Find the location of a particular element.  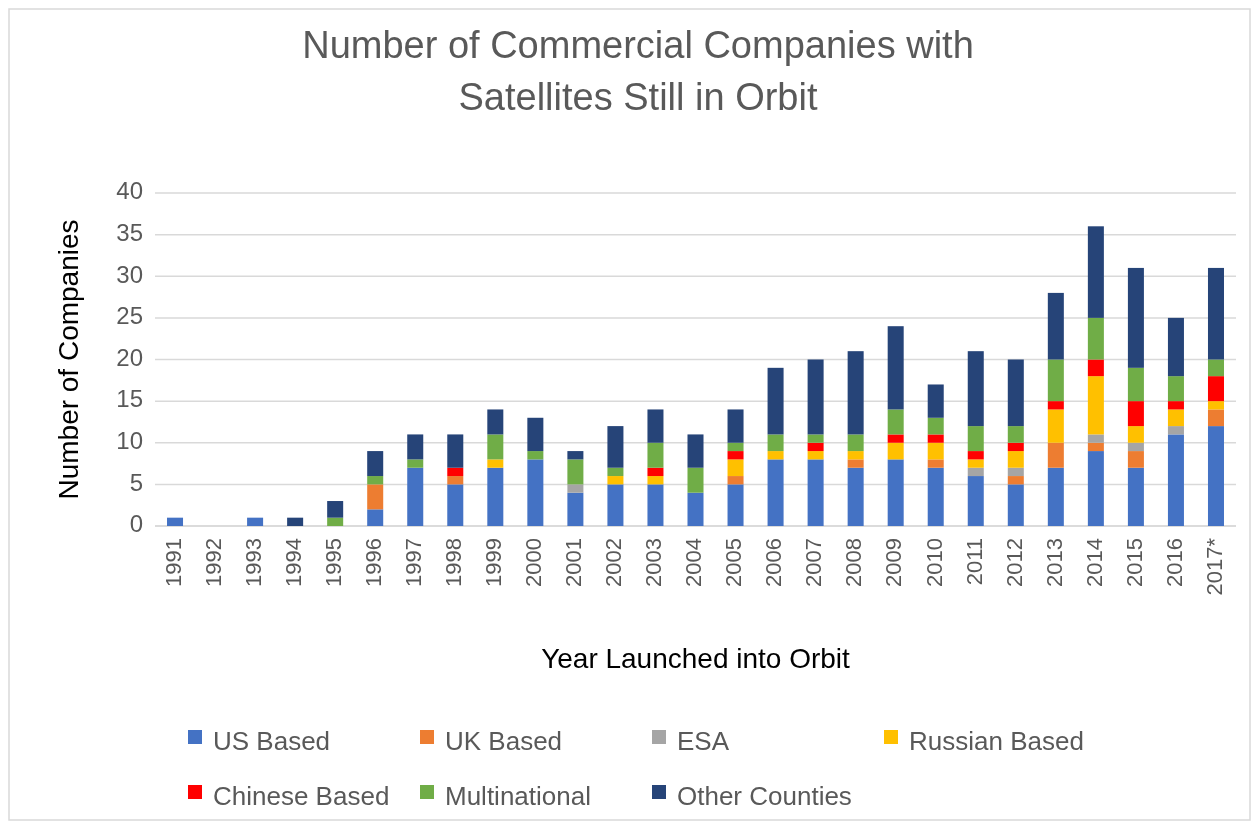

x-tick-label: 1998 is located at coordinates (454, 562).